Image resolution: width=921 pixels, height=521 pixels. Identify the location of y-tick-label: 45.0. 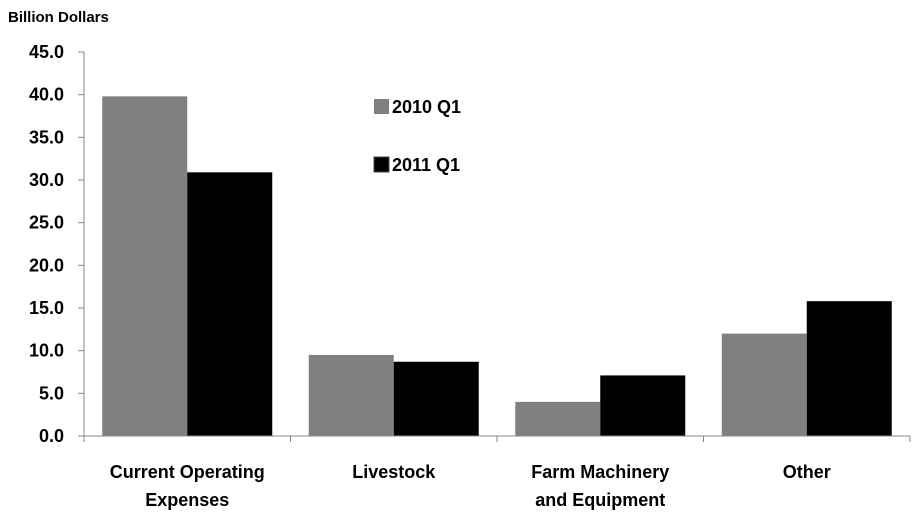
(46, 52).